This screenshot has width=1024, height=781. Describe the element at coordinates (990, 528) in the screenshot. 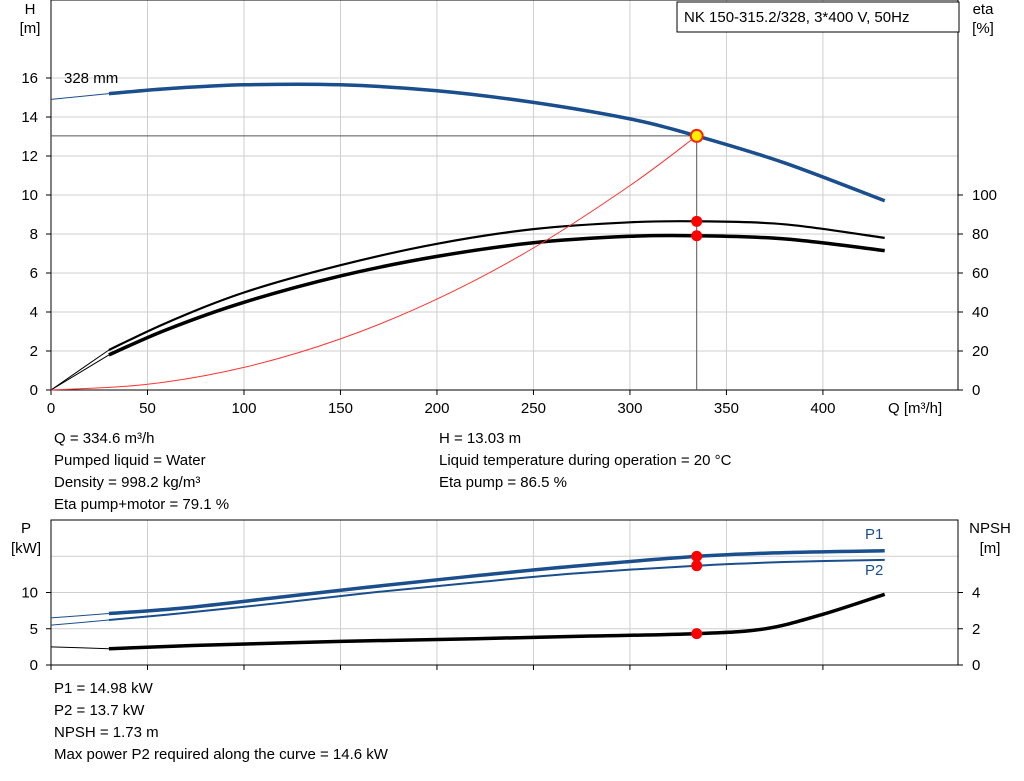

I see `npsh-axis-label: NPSH` at that location.